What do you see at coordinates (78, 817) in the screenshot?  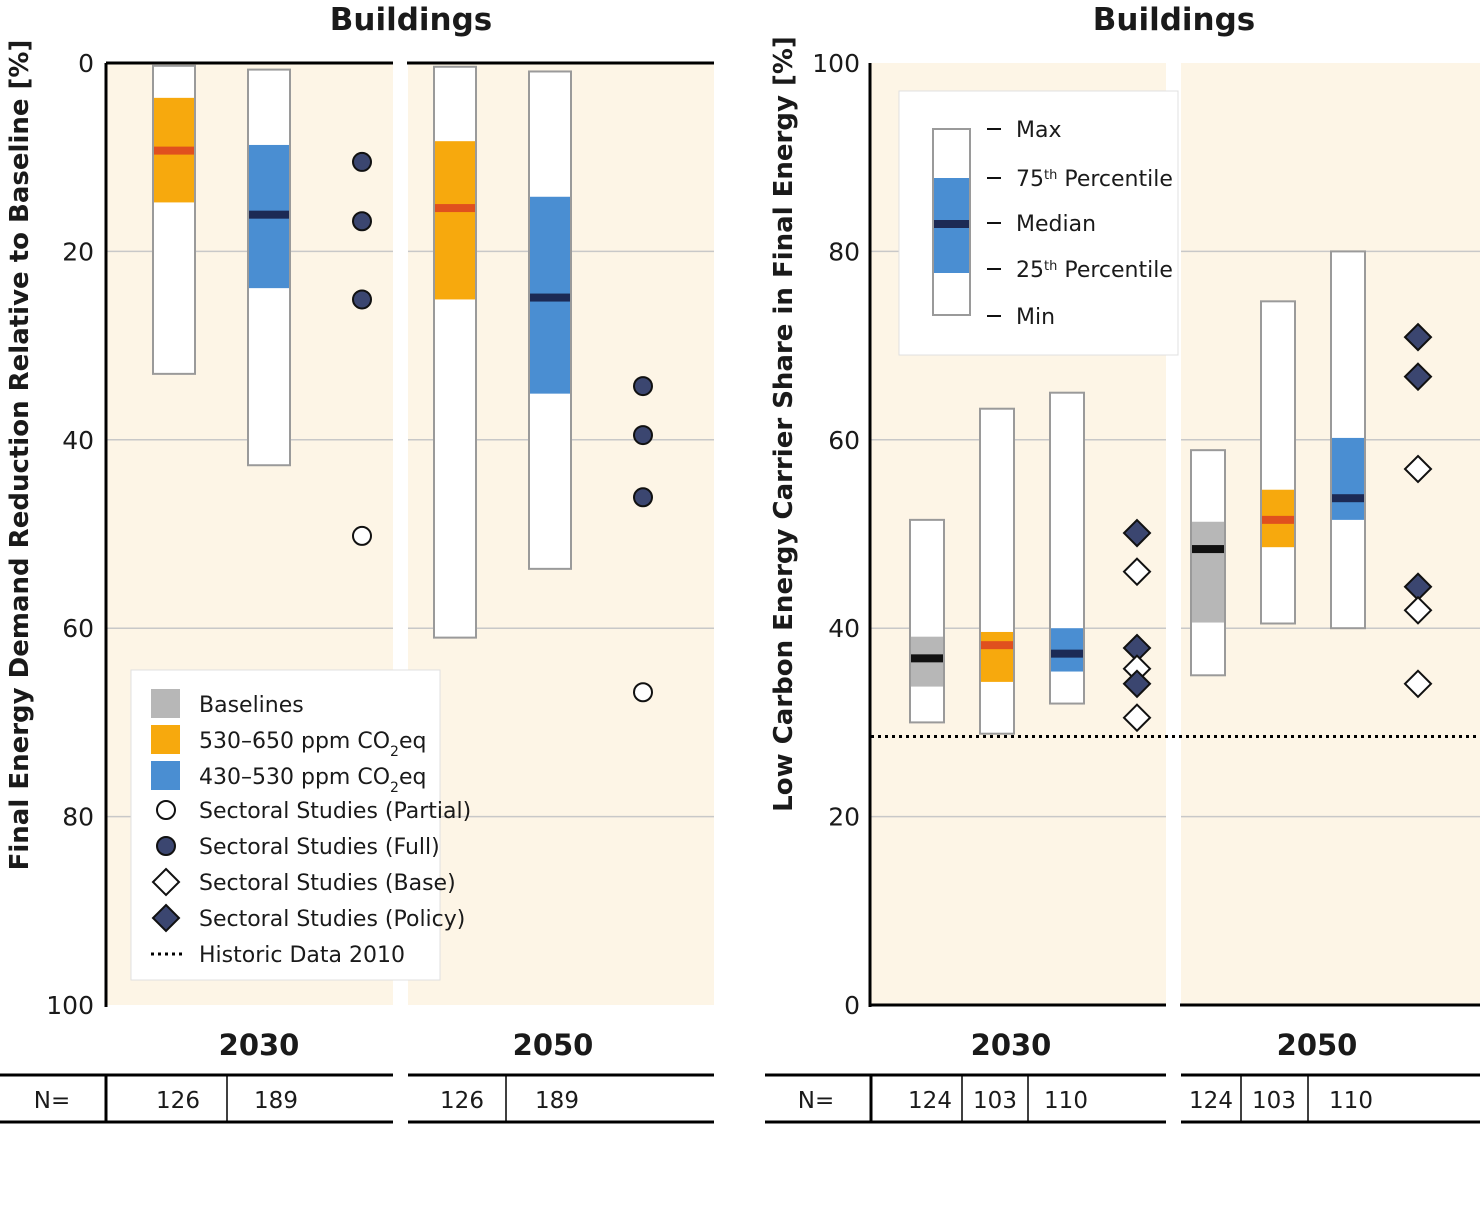 I see `y-tick-label: 80` at bounding box center [78, 817].